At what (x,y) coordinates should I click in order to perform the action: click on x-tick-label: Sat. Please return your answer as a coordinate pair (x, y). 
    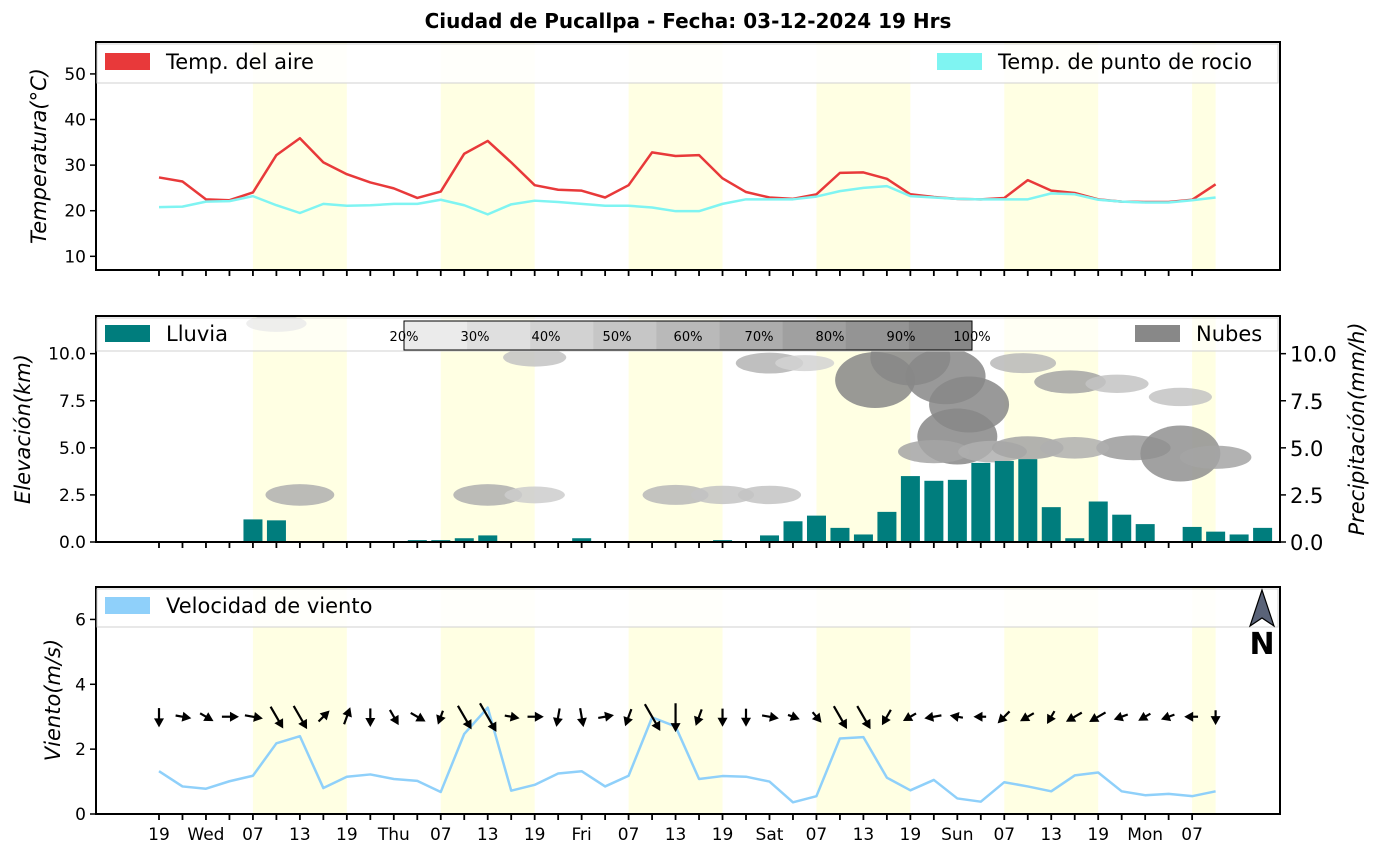
    Looking at the image, I should click on (770, 835).